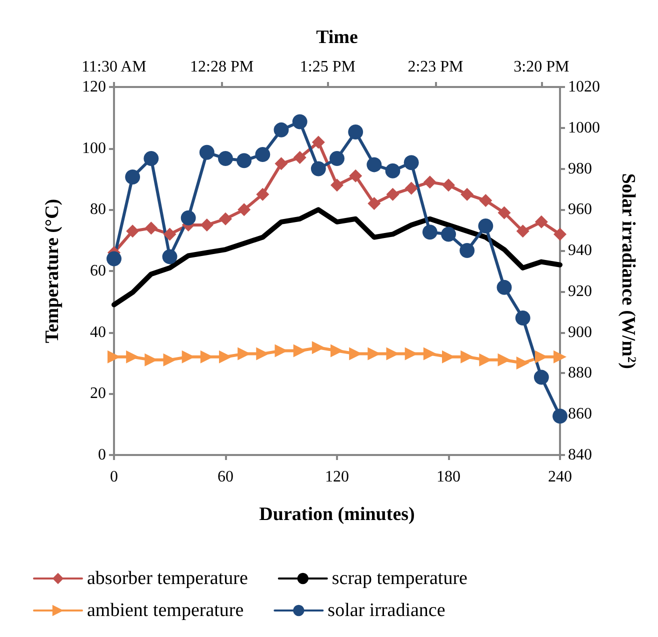  Describe the element at coordinates (580, 251) in the screenshot. I see `y2-tick-label: 940` at that location.